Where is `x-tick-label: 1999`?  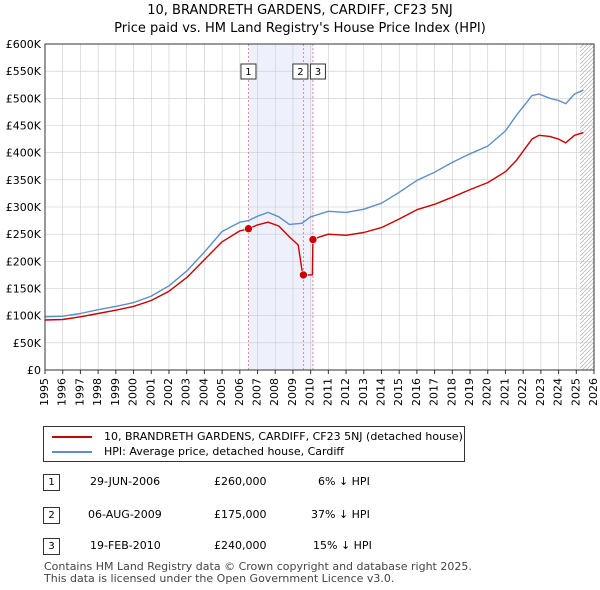 x-tick-label: 1999 is located at coordinates (115, 392).